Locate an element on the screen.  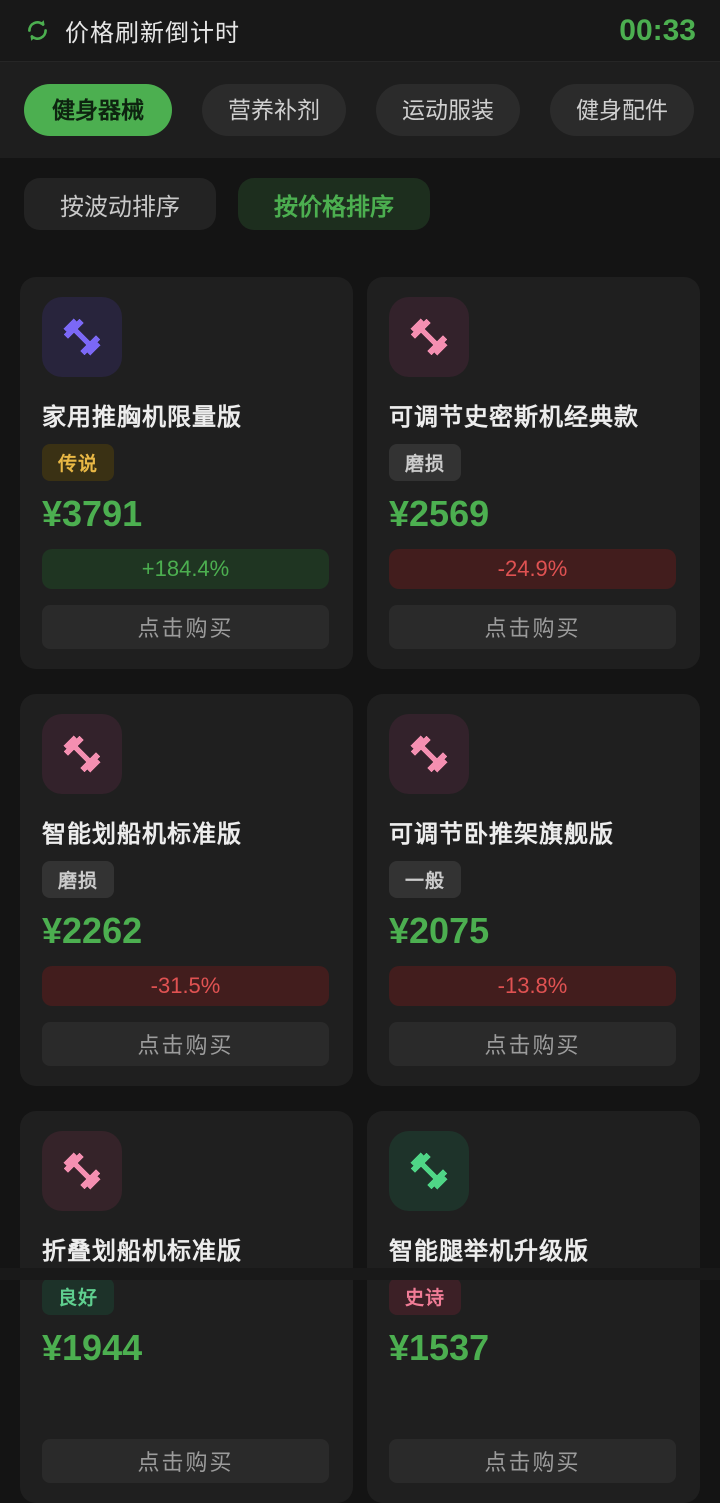
product-card: 家用推胸机限量版 传说 ¥3791 +184.4% 点击购买 is located at coordinates (186, 473).